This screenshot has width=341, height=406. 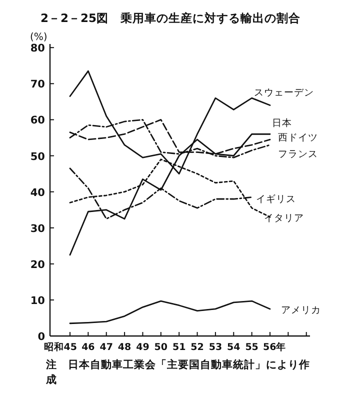 What do you see at coordinates (37, 192) in the screenshot?
I see `y-tick-label: 40` at bounding box center [37, 192].